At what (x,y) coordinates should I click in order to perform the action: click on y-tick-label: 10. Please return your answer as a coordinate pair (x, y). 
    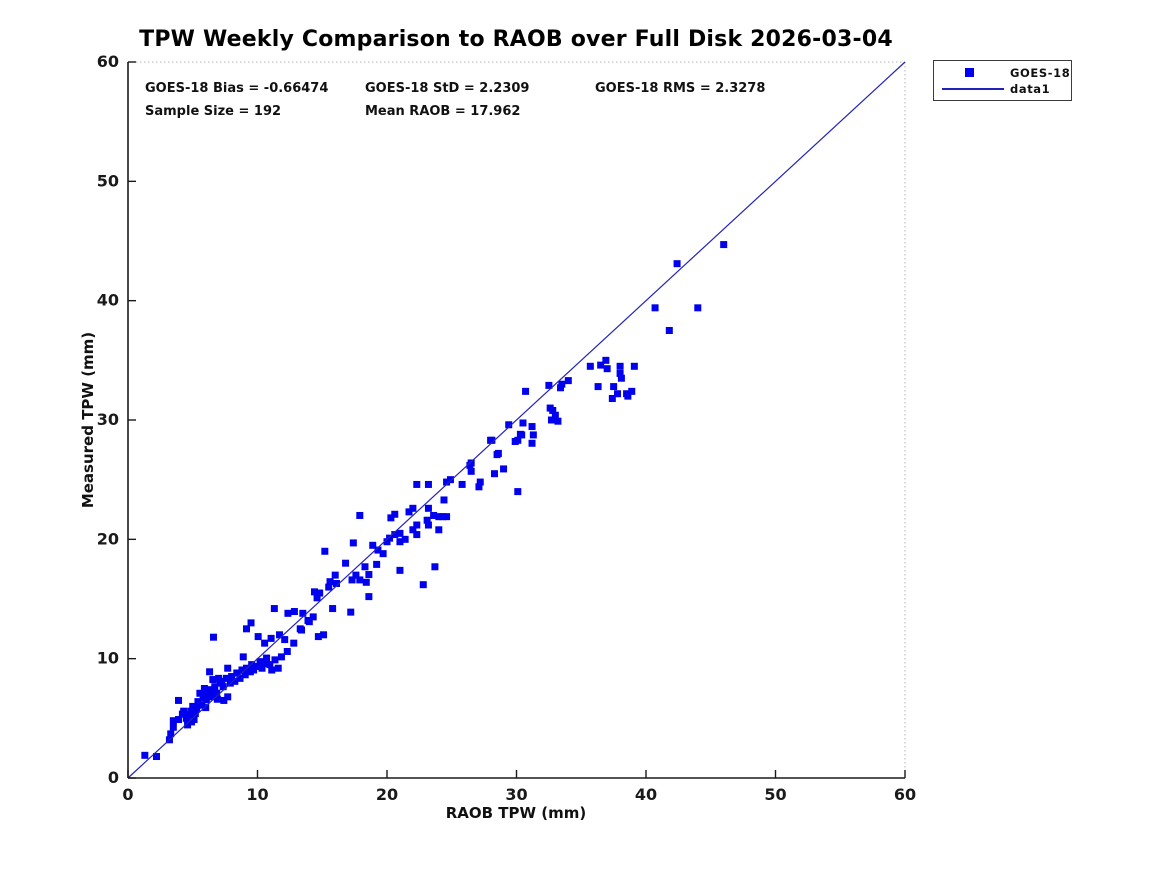
    Looking at the image, I should click on (108, 658).